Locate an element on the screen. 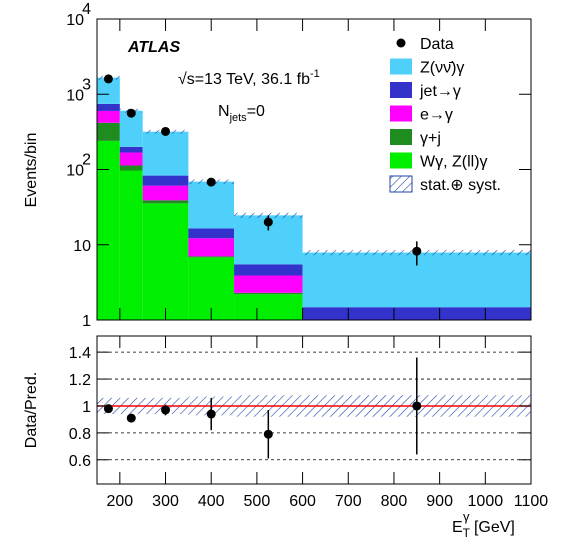  x-tick-label: 700 is located at coordinates (348, 501).